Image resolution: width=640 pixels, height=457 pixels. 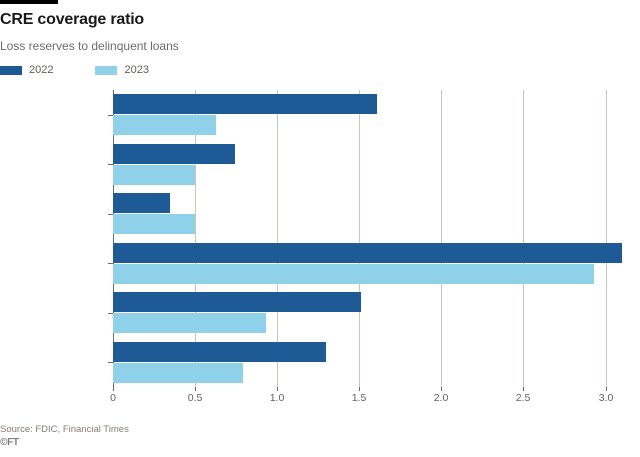 I want to click on x-tick-label: 0, so click(x=113, y=398).